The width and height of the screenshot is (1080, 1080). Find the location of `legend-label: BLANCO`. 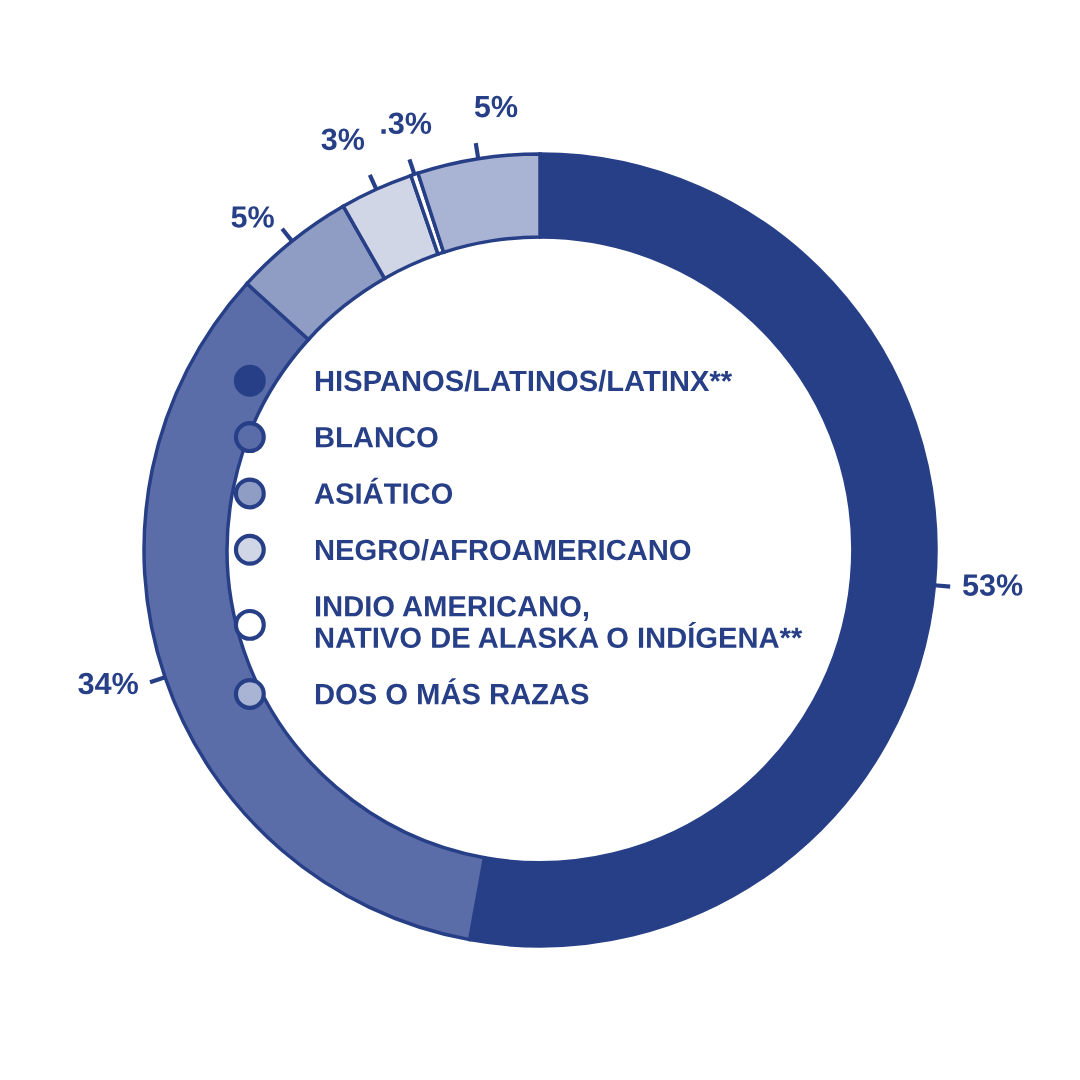

legend-label: BLANCO is located at coordinates (376, 437).